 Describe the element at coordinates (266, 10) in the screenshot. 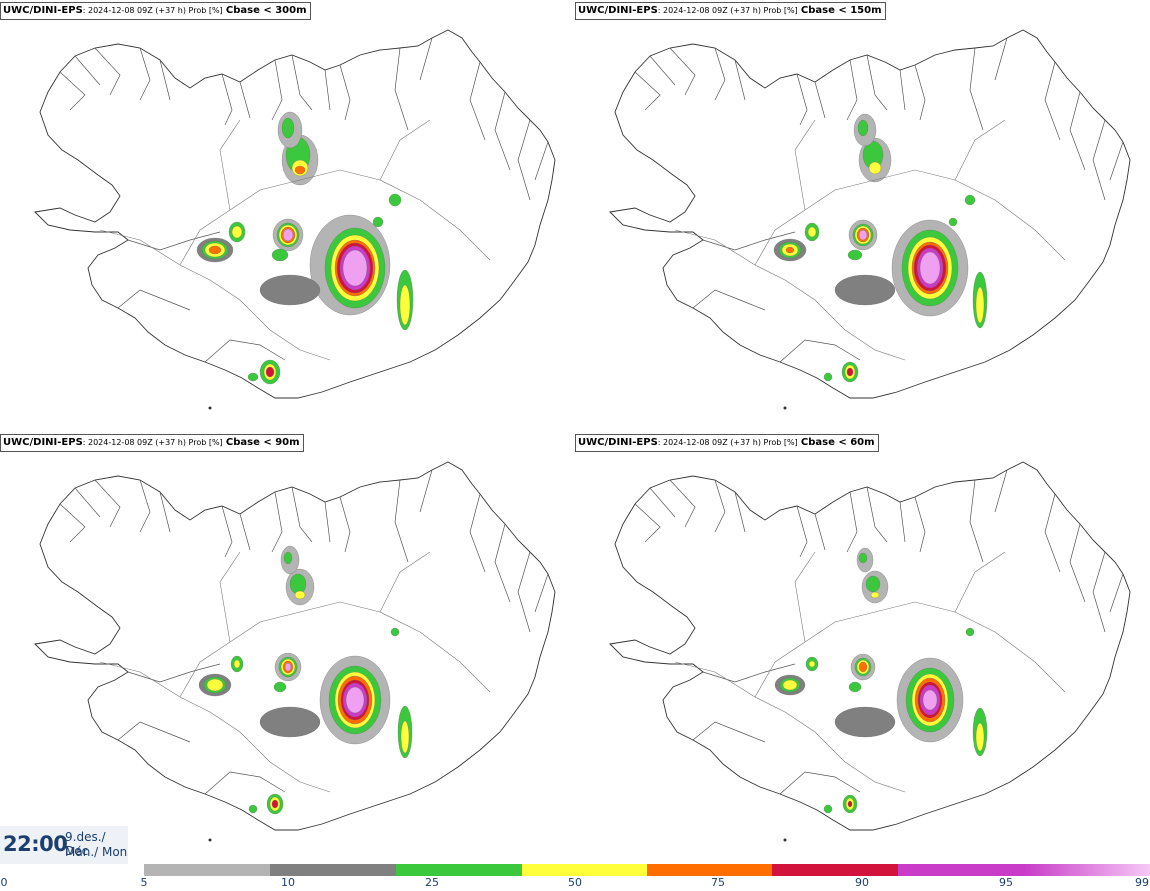

I see `variable-name: Cbase < 300m` at that location.